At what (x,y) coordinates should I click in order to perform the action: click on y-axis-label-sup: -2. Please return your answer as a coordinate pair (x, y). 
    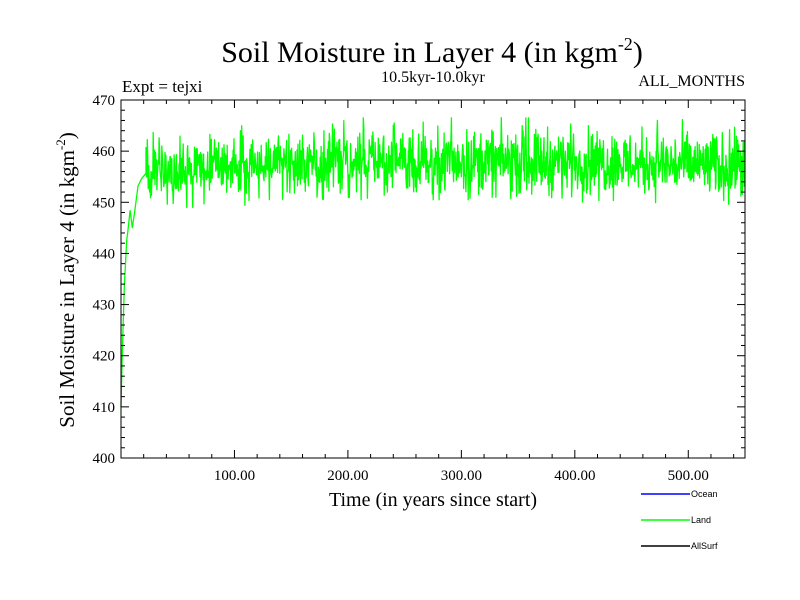
    Looking at the image, I should click on (60, 144).